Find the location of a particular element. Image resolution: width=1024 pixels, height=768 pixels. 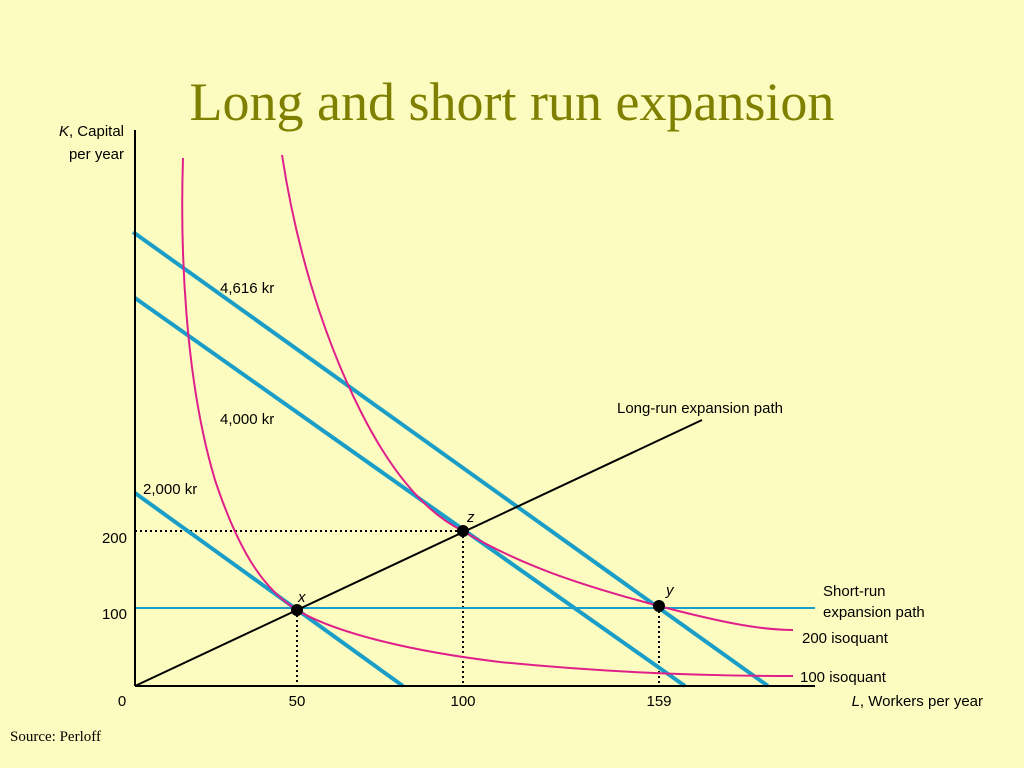

curve-label: 100 isoquant is located at coordinates (843, 677).